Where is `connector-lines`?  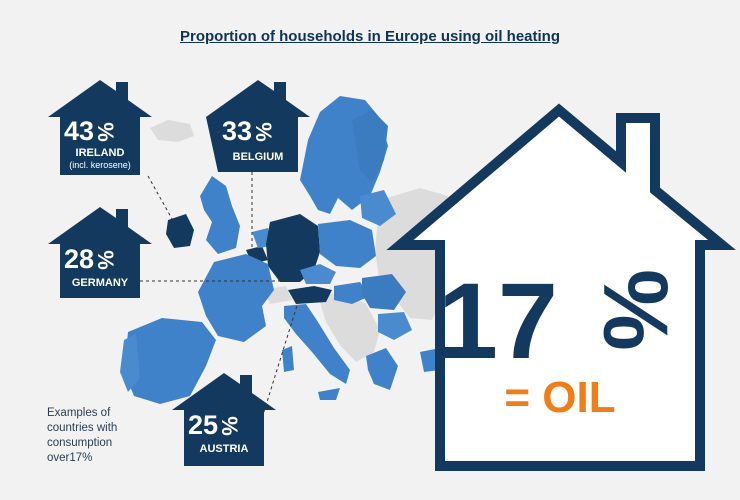 connector-lines is located at coordinates (220, 295).